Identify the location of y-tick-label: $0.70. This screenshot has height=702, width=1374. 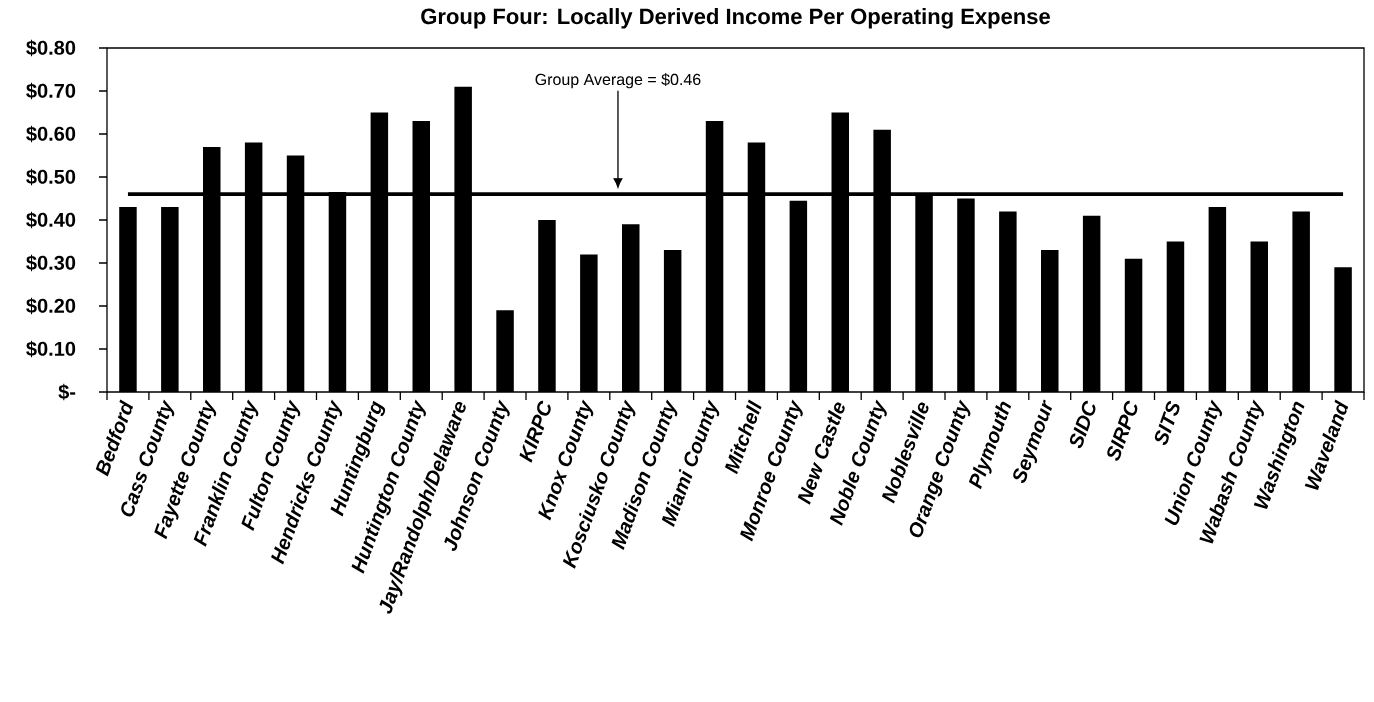
(51, 91).